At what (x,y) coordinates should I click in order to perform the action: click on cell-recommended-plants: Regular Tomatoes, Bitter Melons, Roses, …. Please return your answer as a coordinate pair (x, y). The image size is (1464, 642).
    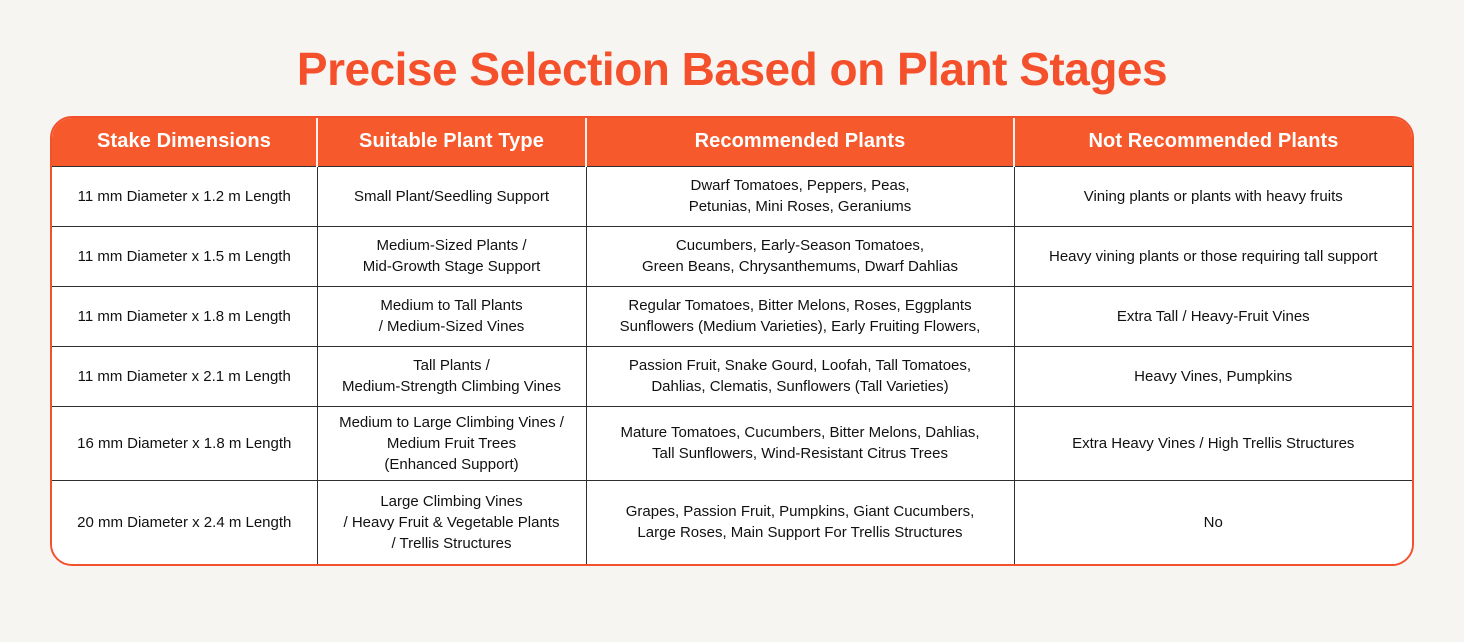
    Looking at the image, I should click on (800, 315).